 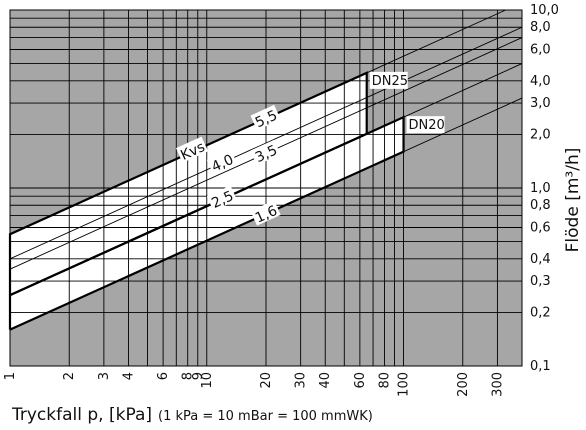 I want to click on y-tick-label: 0,4, so click(x=540, y=259).